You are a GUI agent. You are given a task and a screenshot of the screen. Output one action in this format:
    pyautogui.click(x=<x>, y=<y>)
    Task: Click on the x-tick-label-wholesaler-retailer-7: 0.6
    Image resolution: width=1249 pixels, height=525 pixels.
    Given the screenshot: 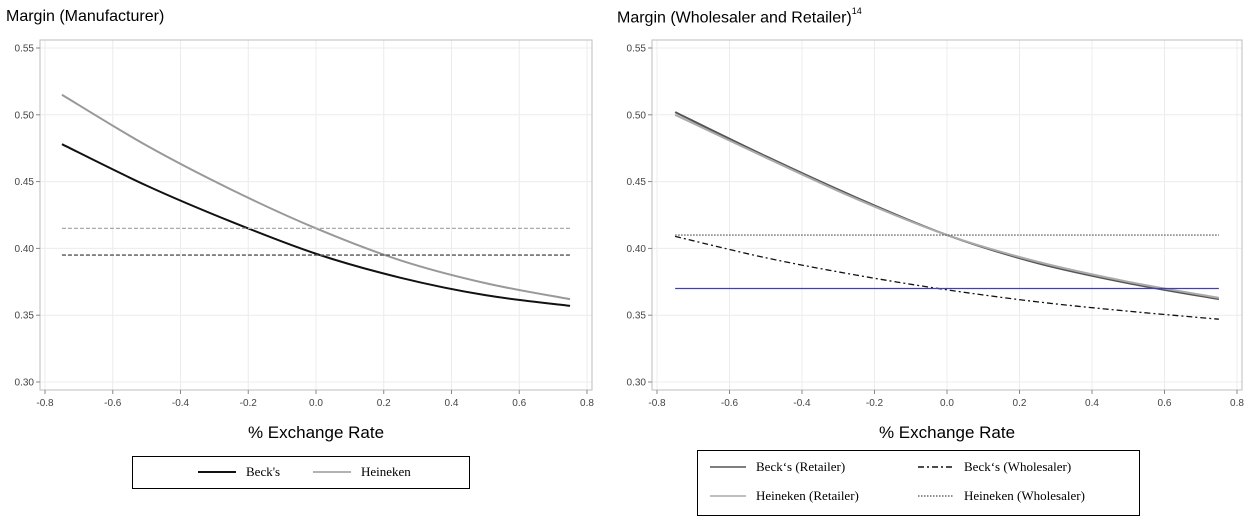 What is the action you would take?
    pyautogui.click(x=1165, y=403)
    